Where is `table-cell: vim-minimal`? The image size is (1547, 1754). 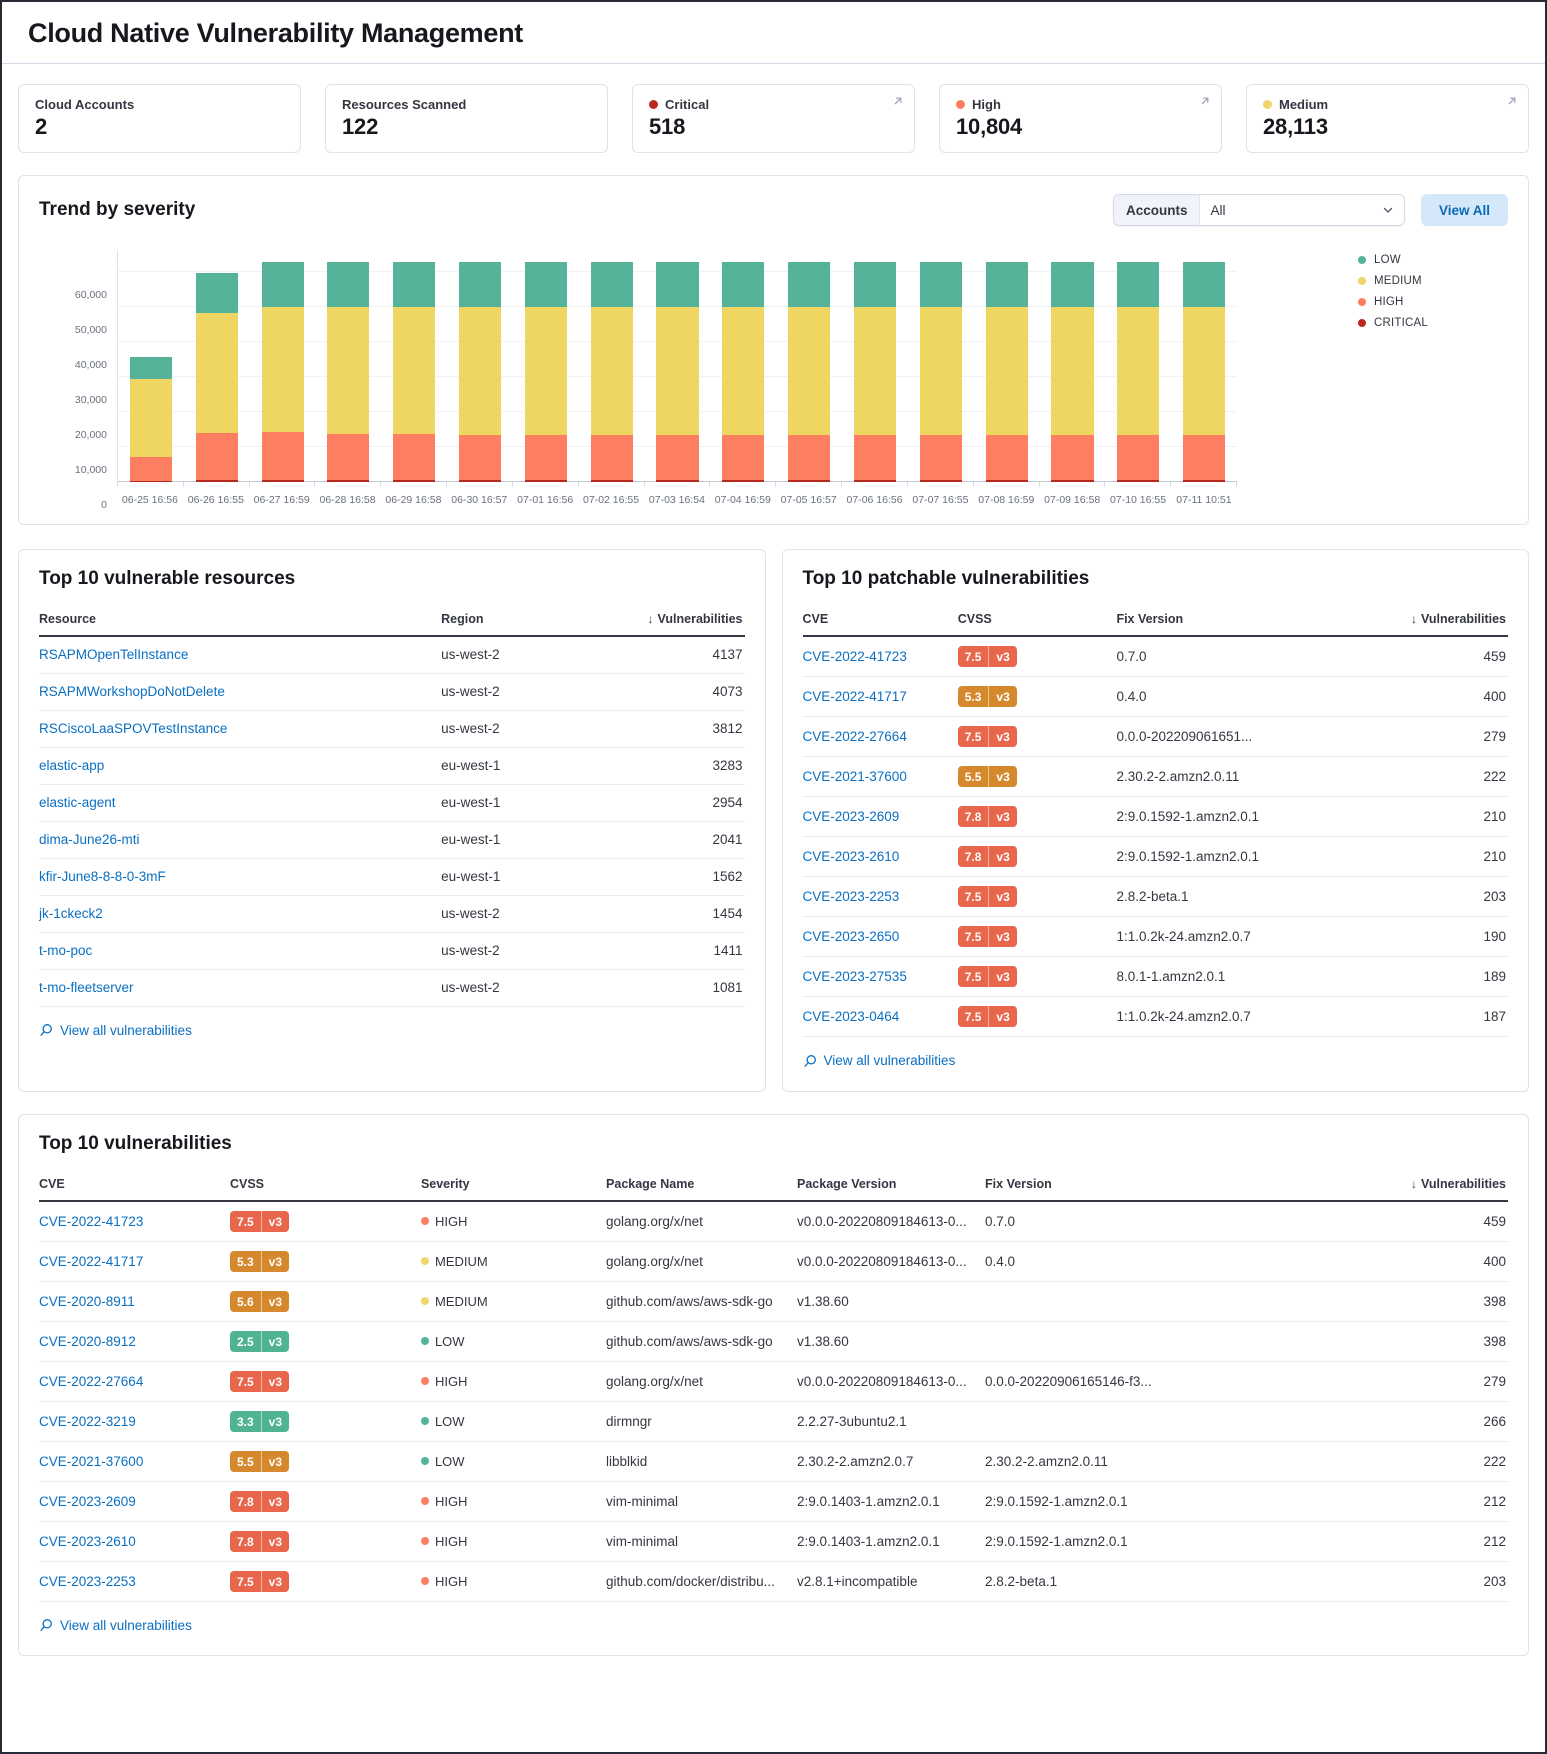 table-cell: vim-minimal is located at coordinates (701, 1541).